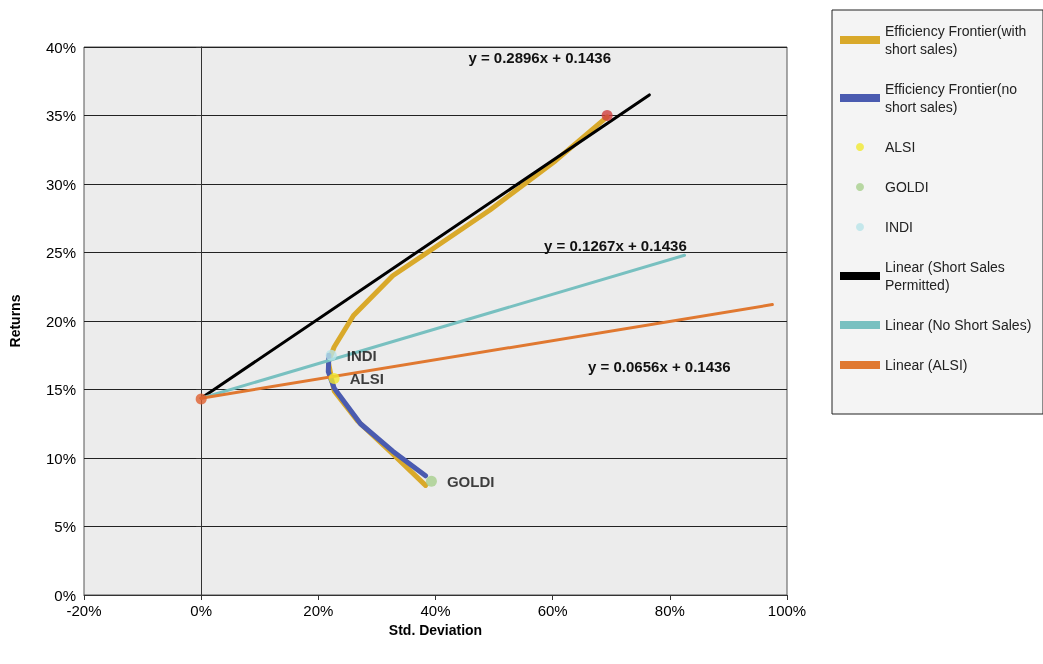 This screenshot has width=1043, height=664. Describe the element at coordinates (318, 610) in the screenshot. I see `x-tick-label: 20%` at that location.